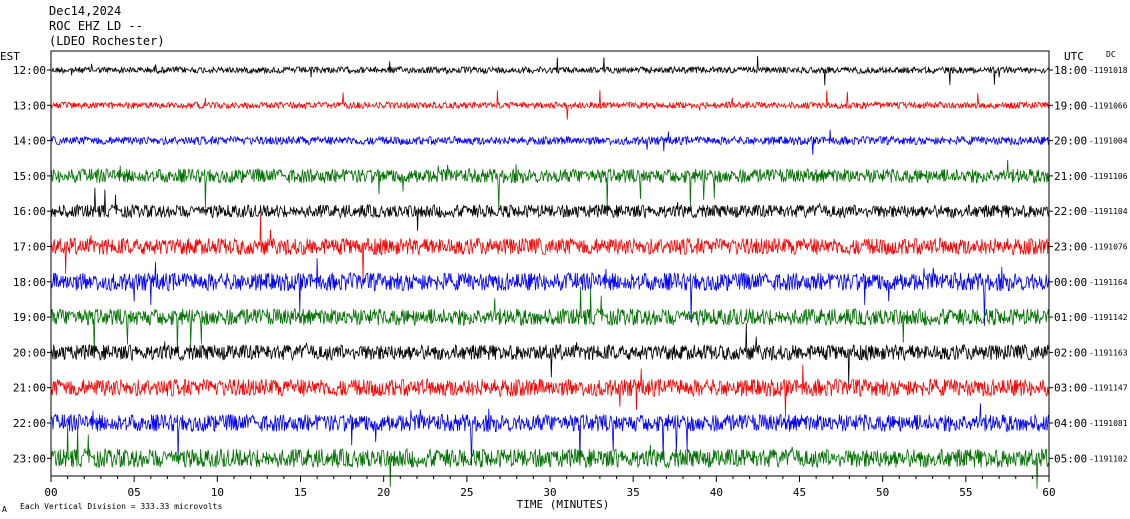 The width and height of the screenshot is (1130, 519). What do you see at coordinates (217, 492) in the screenshot?
I see `x-tick-label: 10` at bounding box center [217, 492].